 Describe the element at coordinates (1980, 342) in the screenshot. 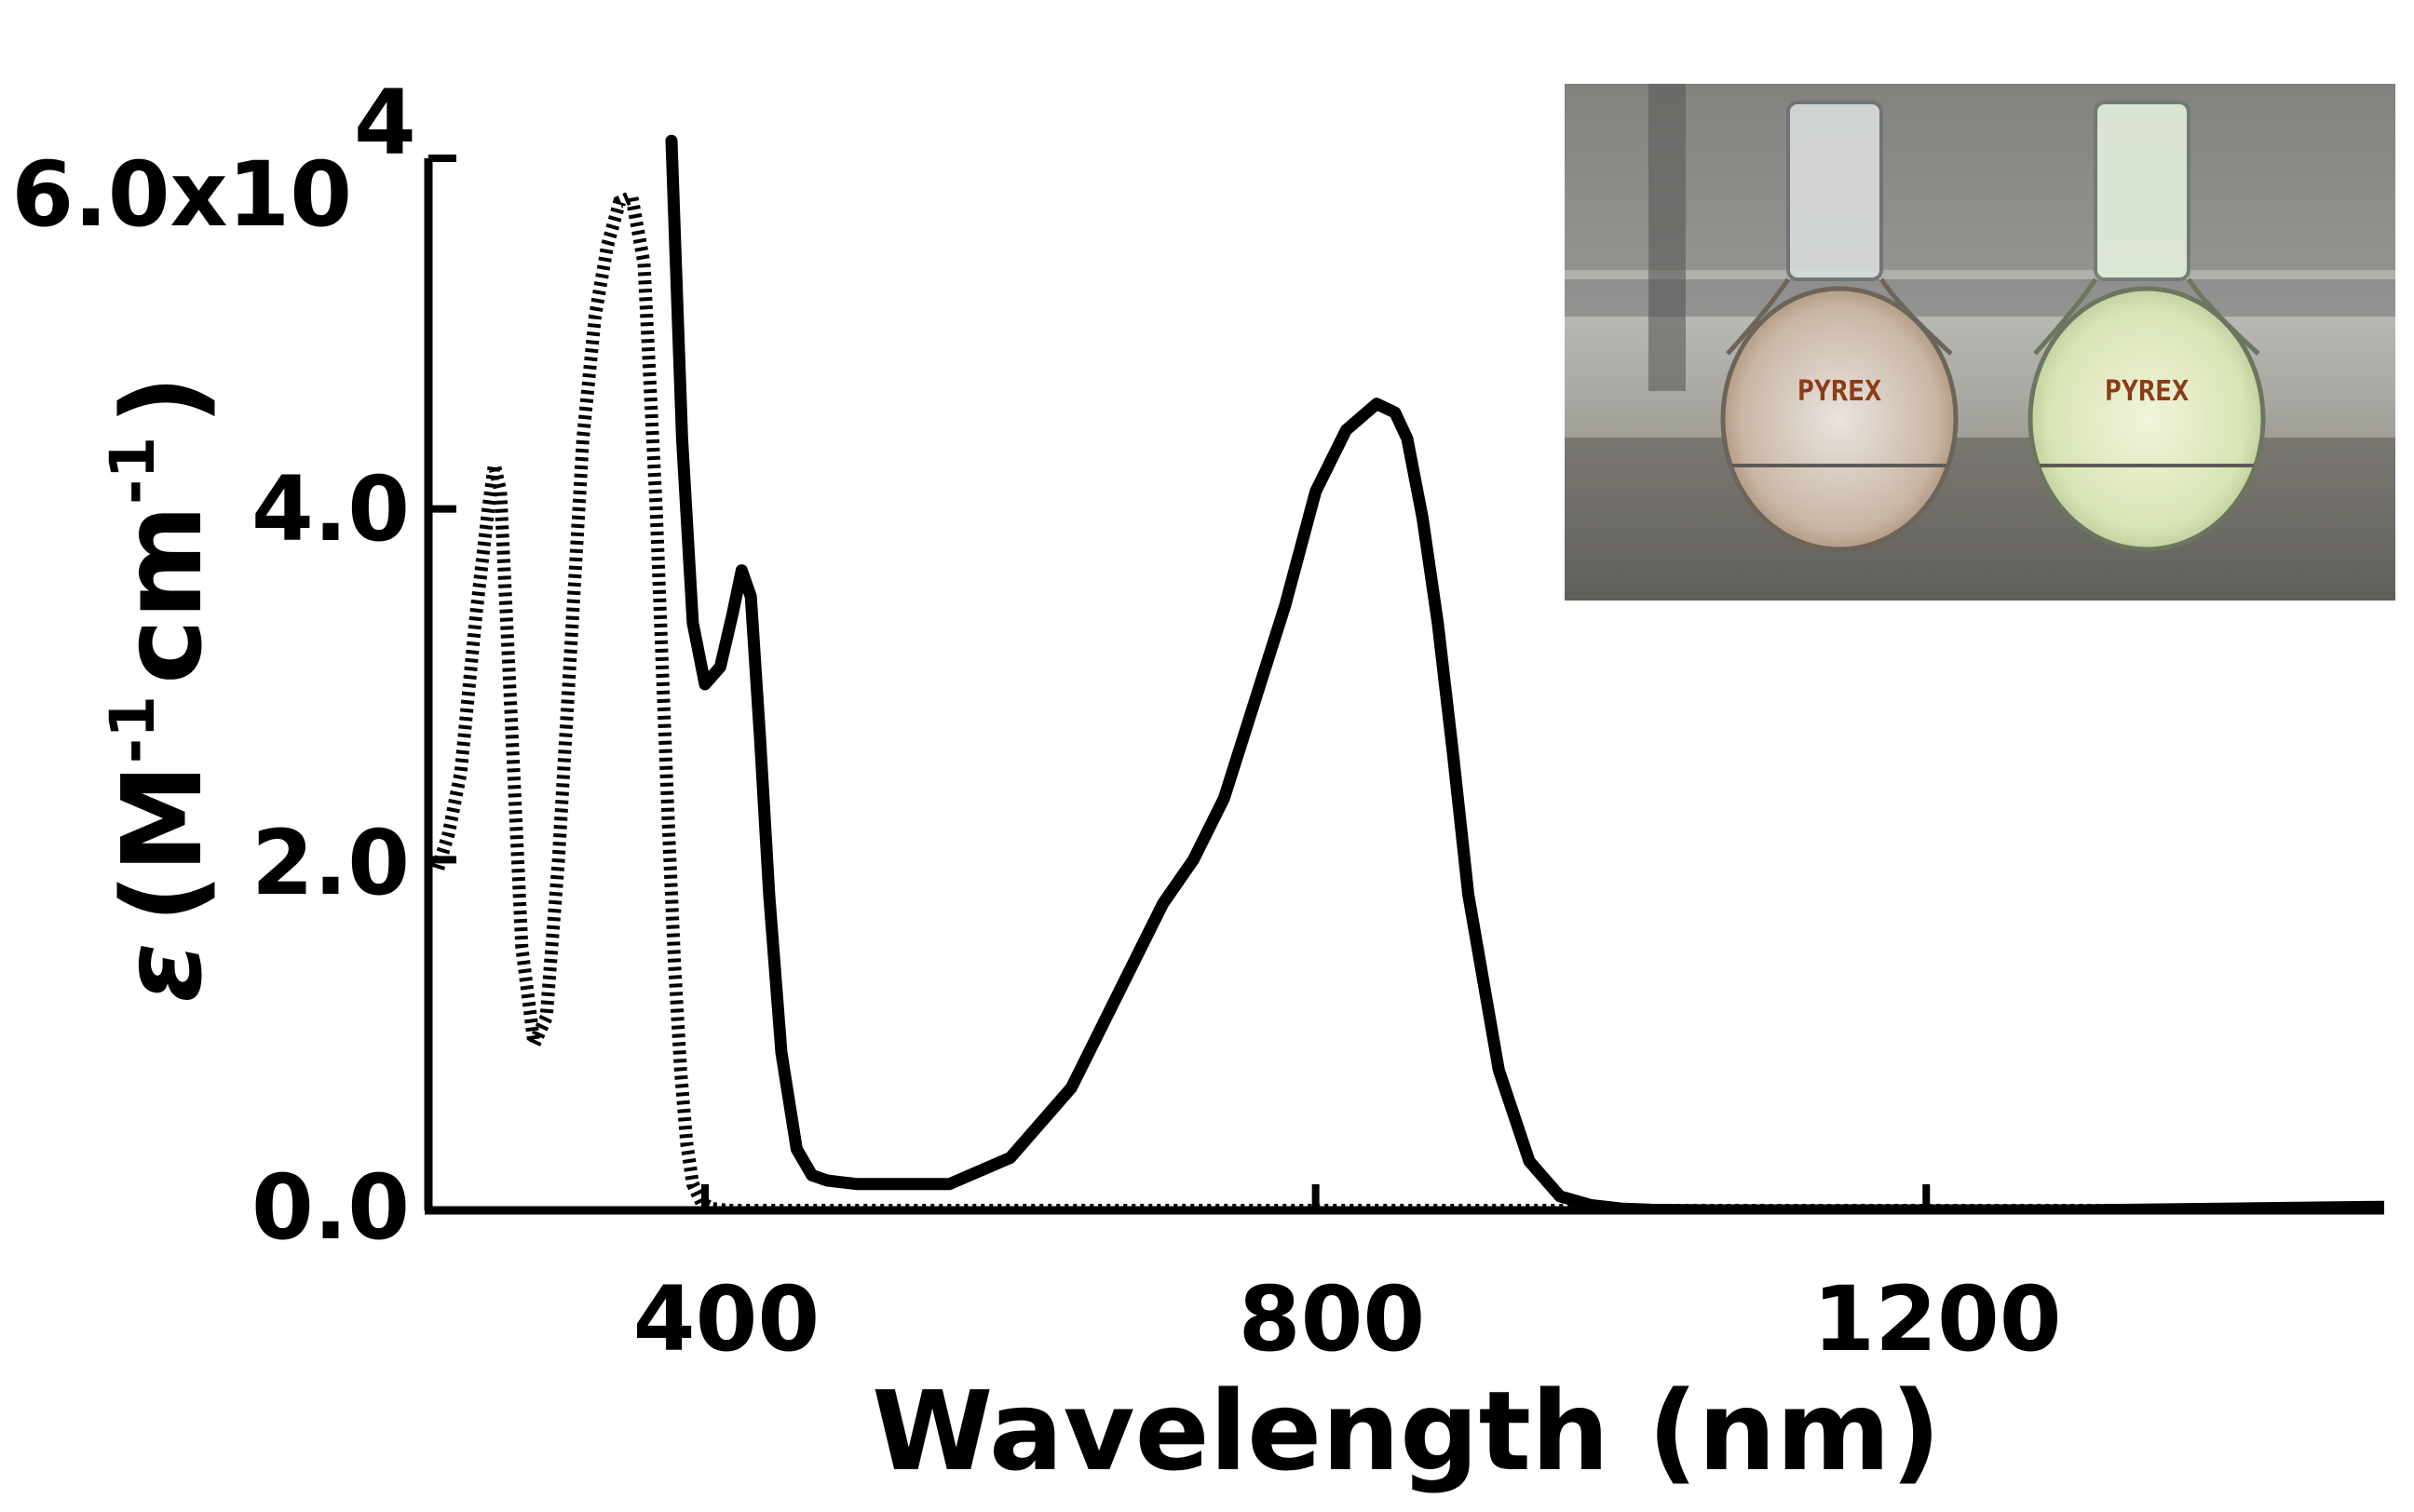

I see `inset-photo: PYREX PYREX` at that location.